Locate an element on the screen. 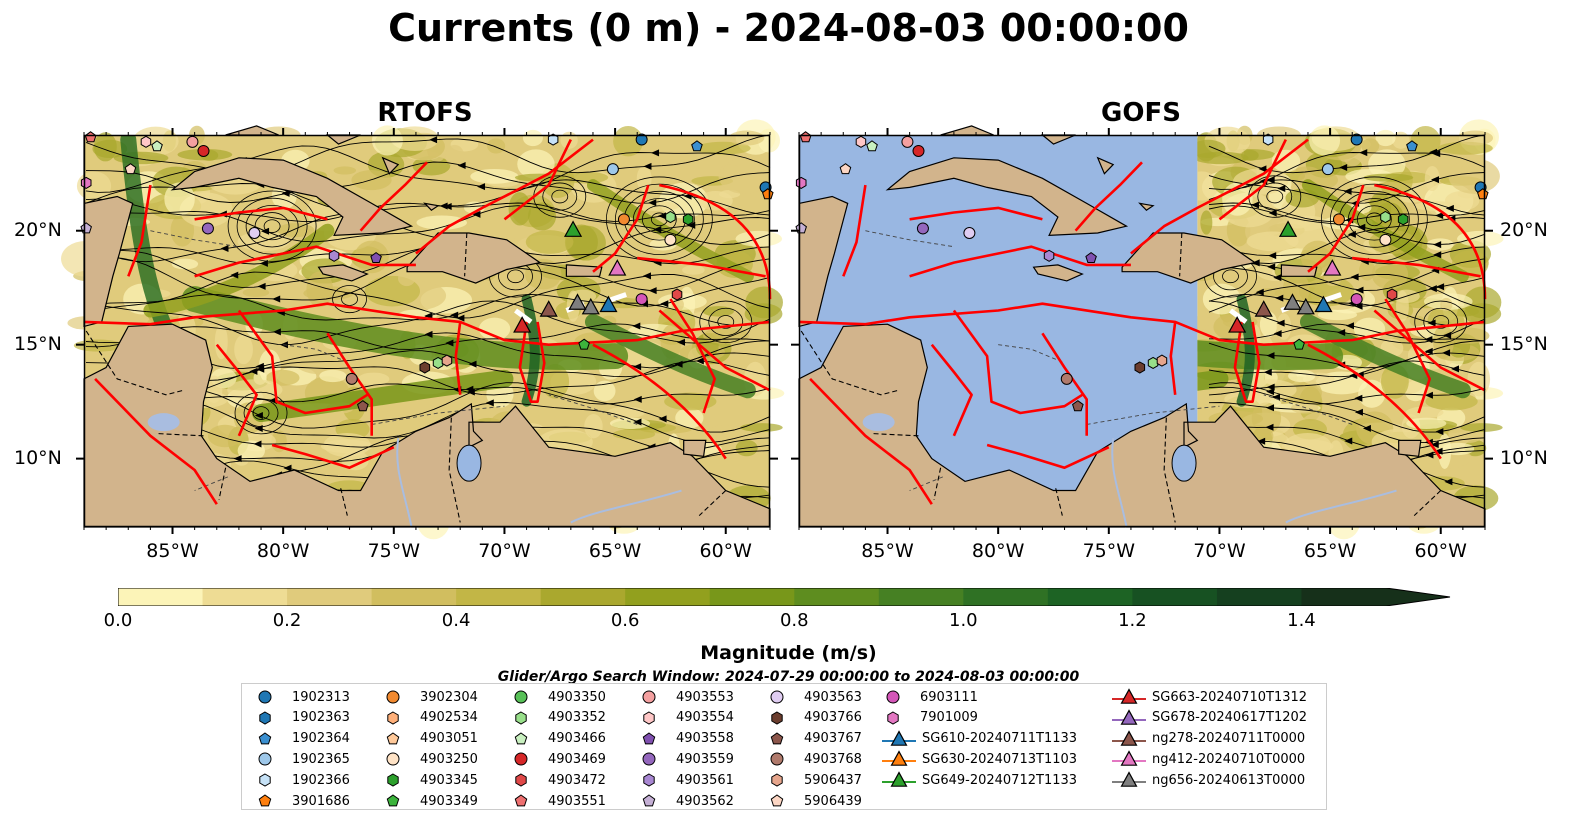  legend-label: SG663-20240710T1312 is located at coordinates (1230, 697).